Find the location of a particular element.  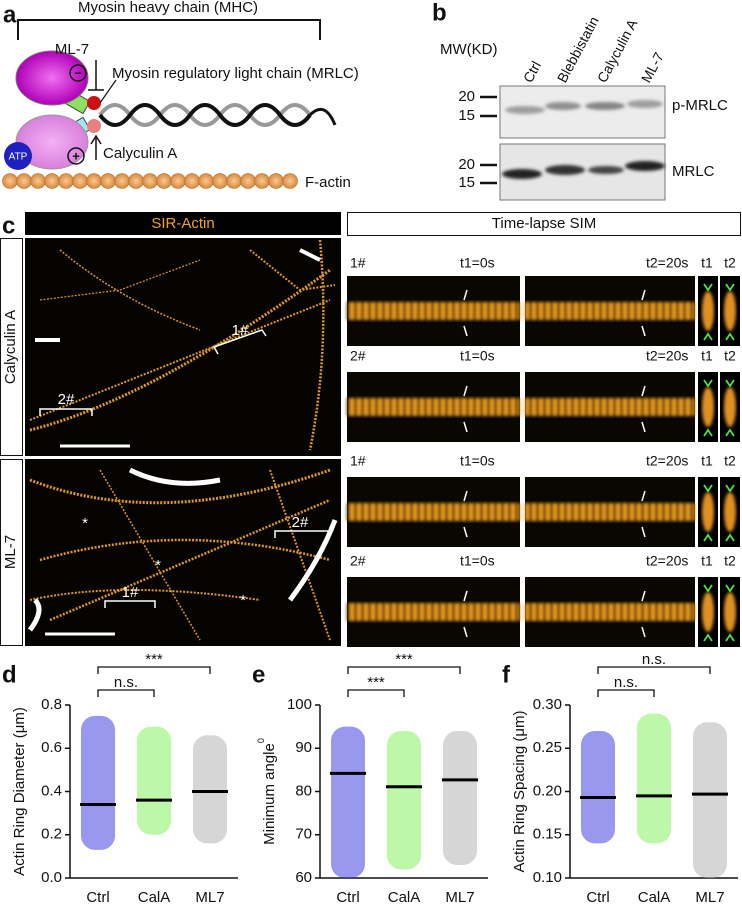

myosin-diagram is located at coordinates (170, 94).